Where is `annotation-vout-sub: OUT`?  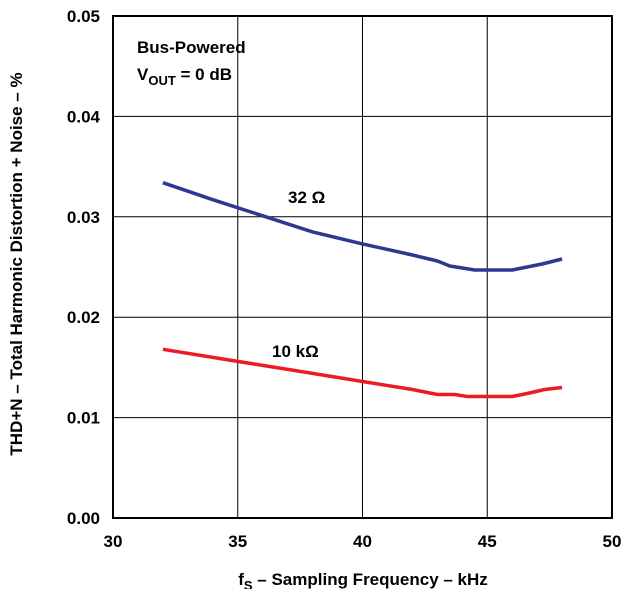
annotation-vout-sub: OUT is located at coordinates (162, 80).